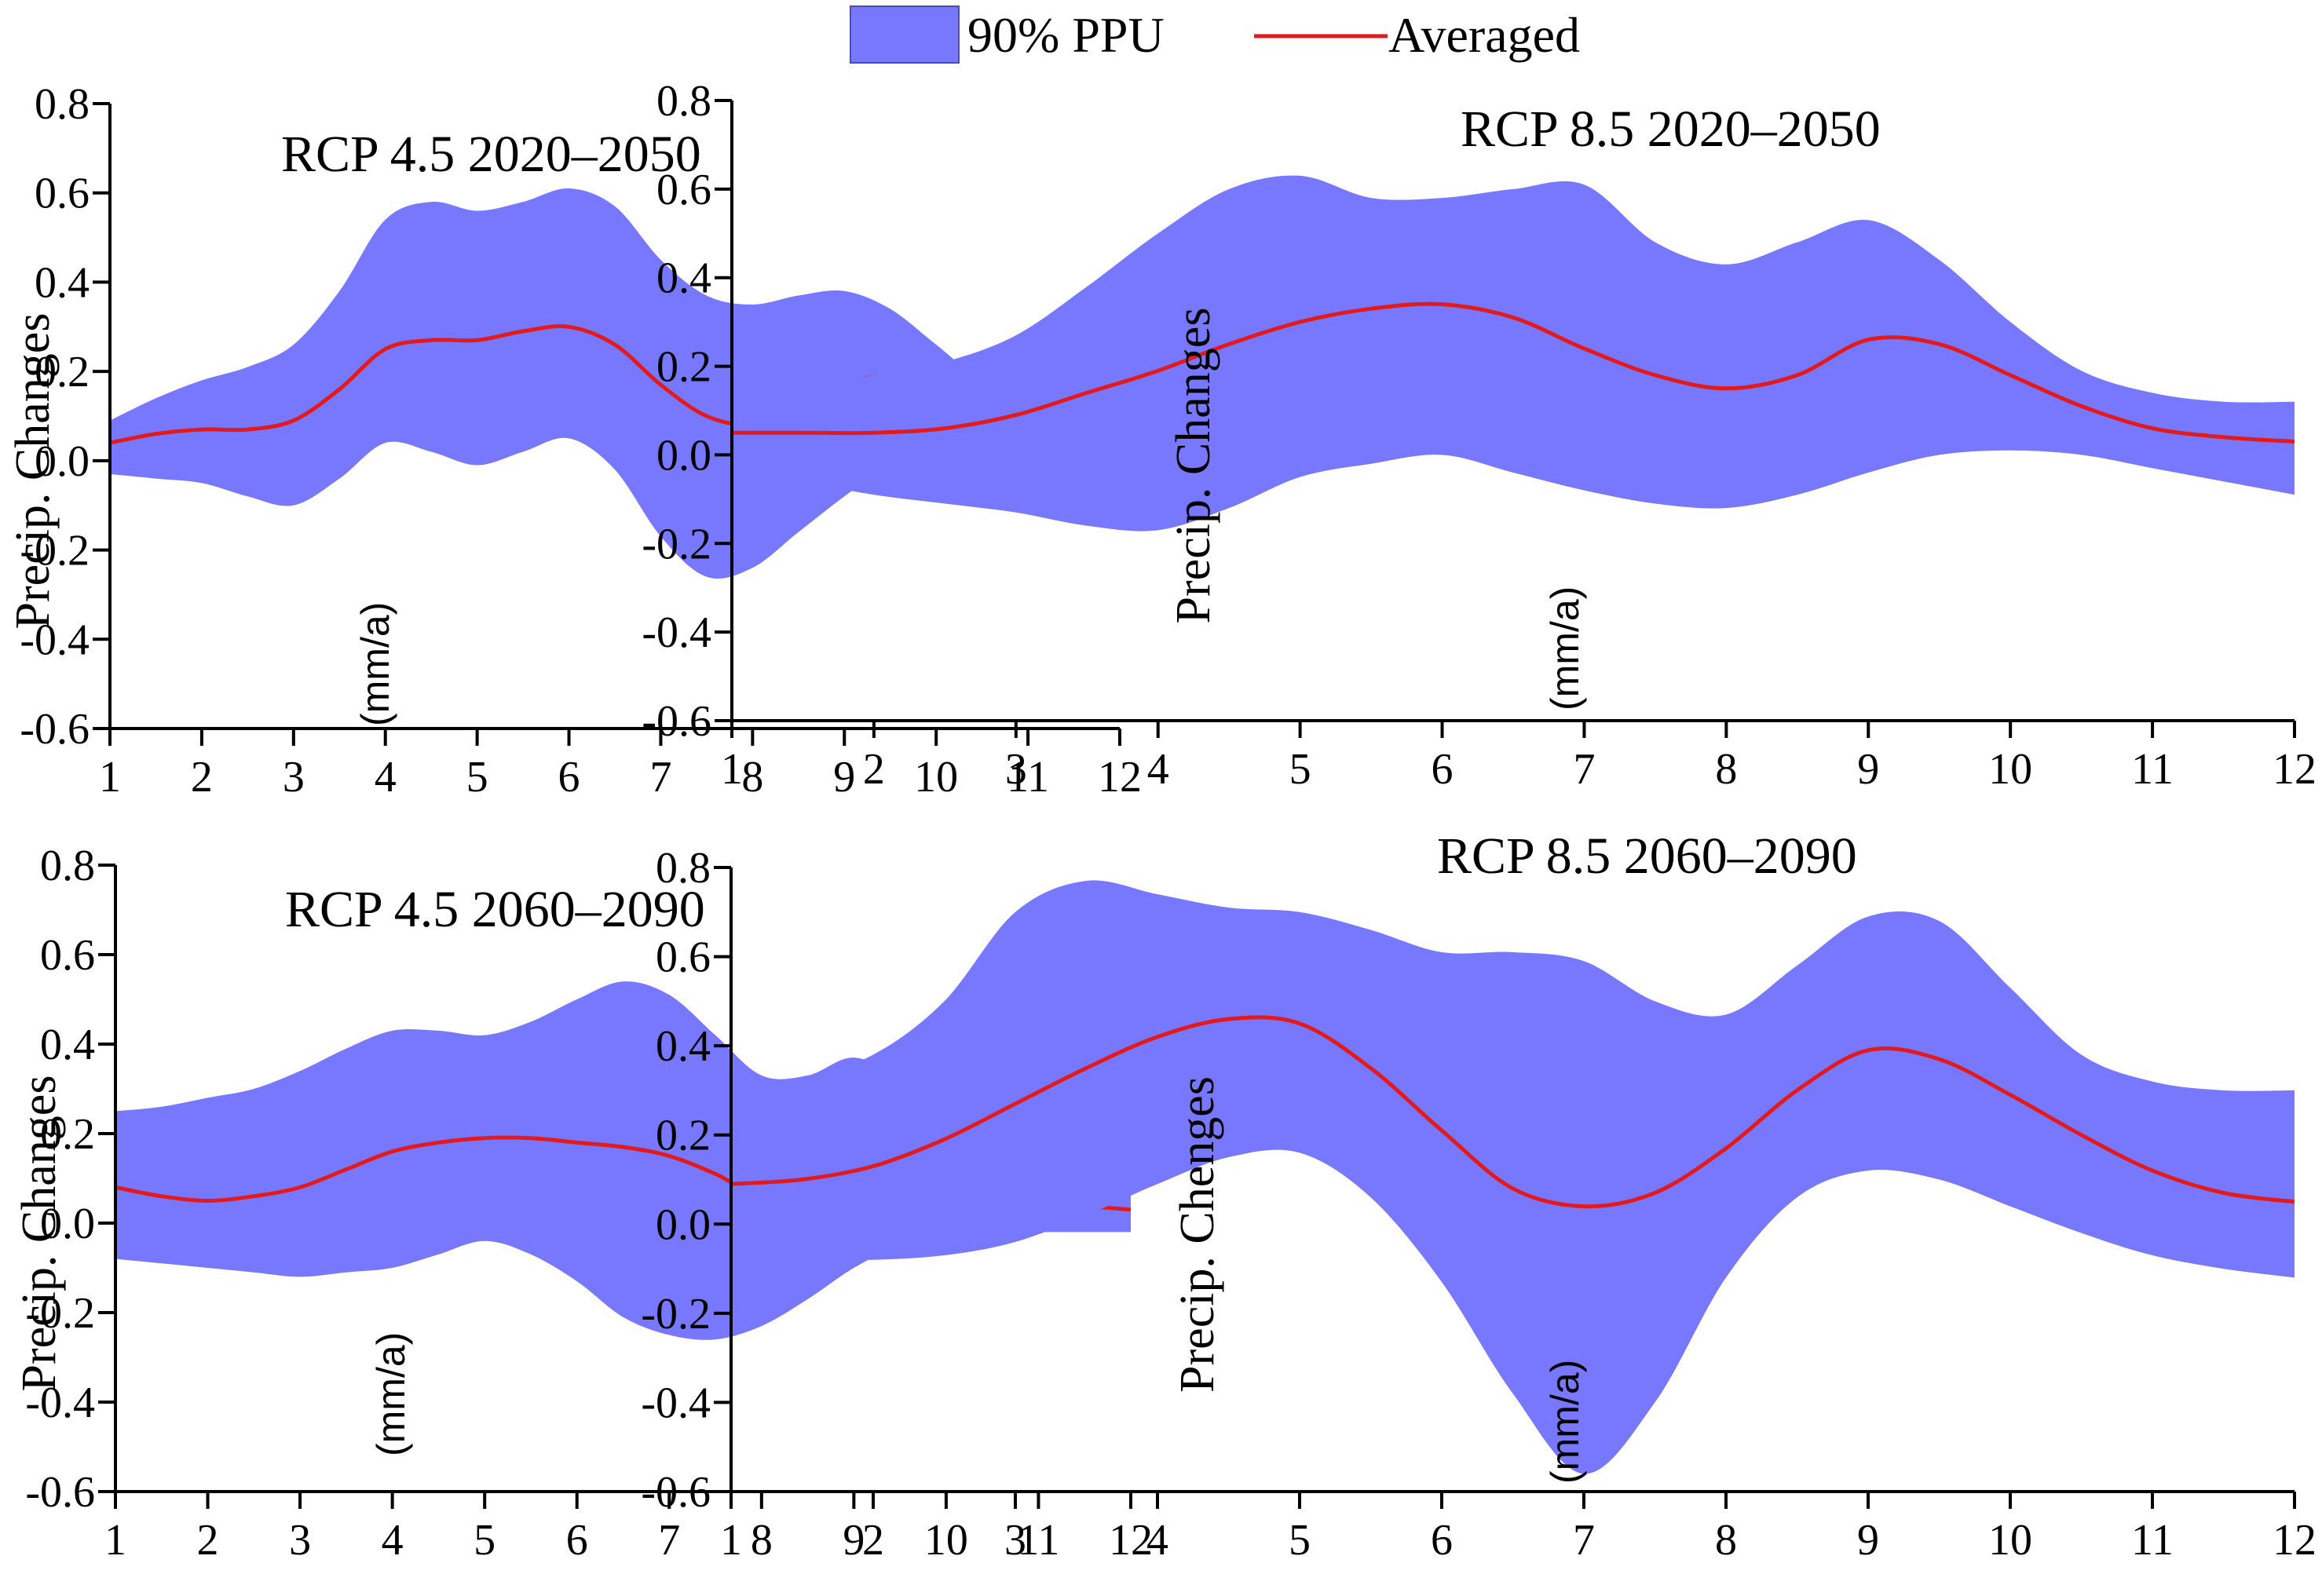 Image resolution: width=2322 pixels, height=1596 pixels. Describe the element at coordinates (1215, 34) in the screenshot. I see `legend: 90% PPU Averaged` at that location.